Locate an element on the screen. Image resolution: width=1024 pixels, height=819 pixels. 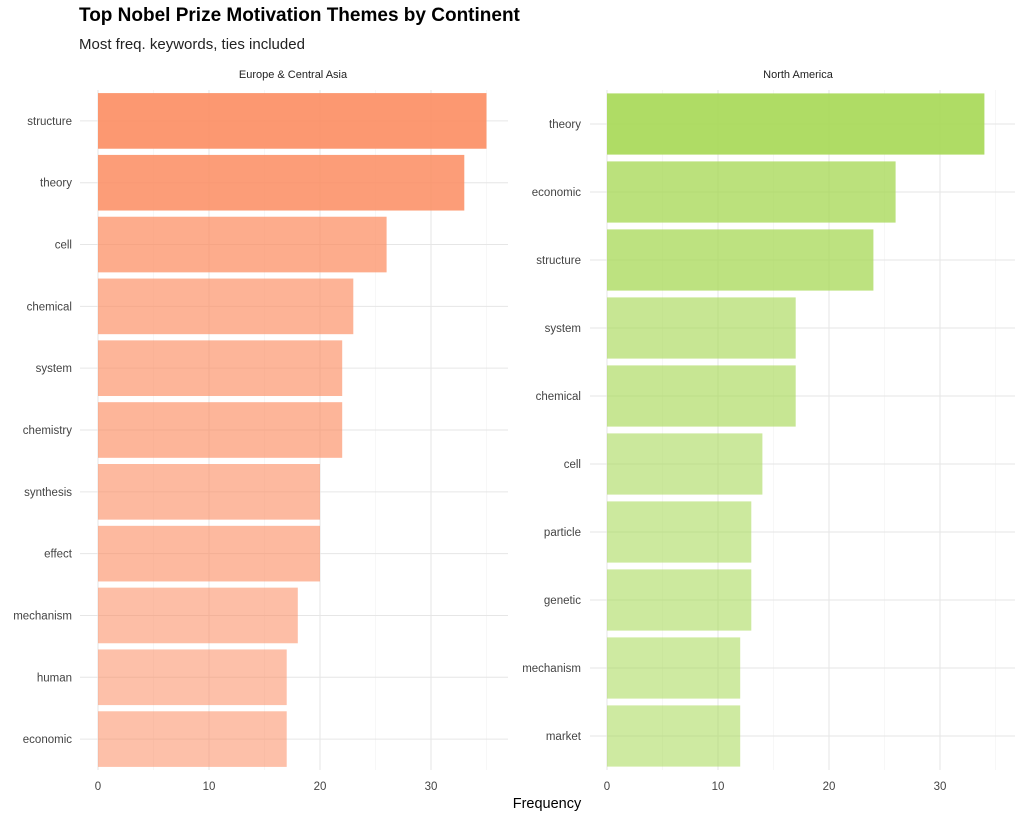
bar-synthesis is located at coordinates (209, 492).